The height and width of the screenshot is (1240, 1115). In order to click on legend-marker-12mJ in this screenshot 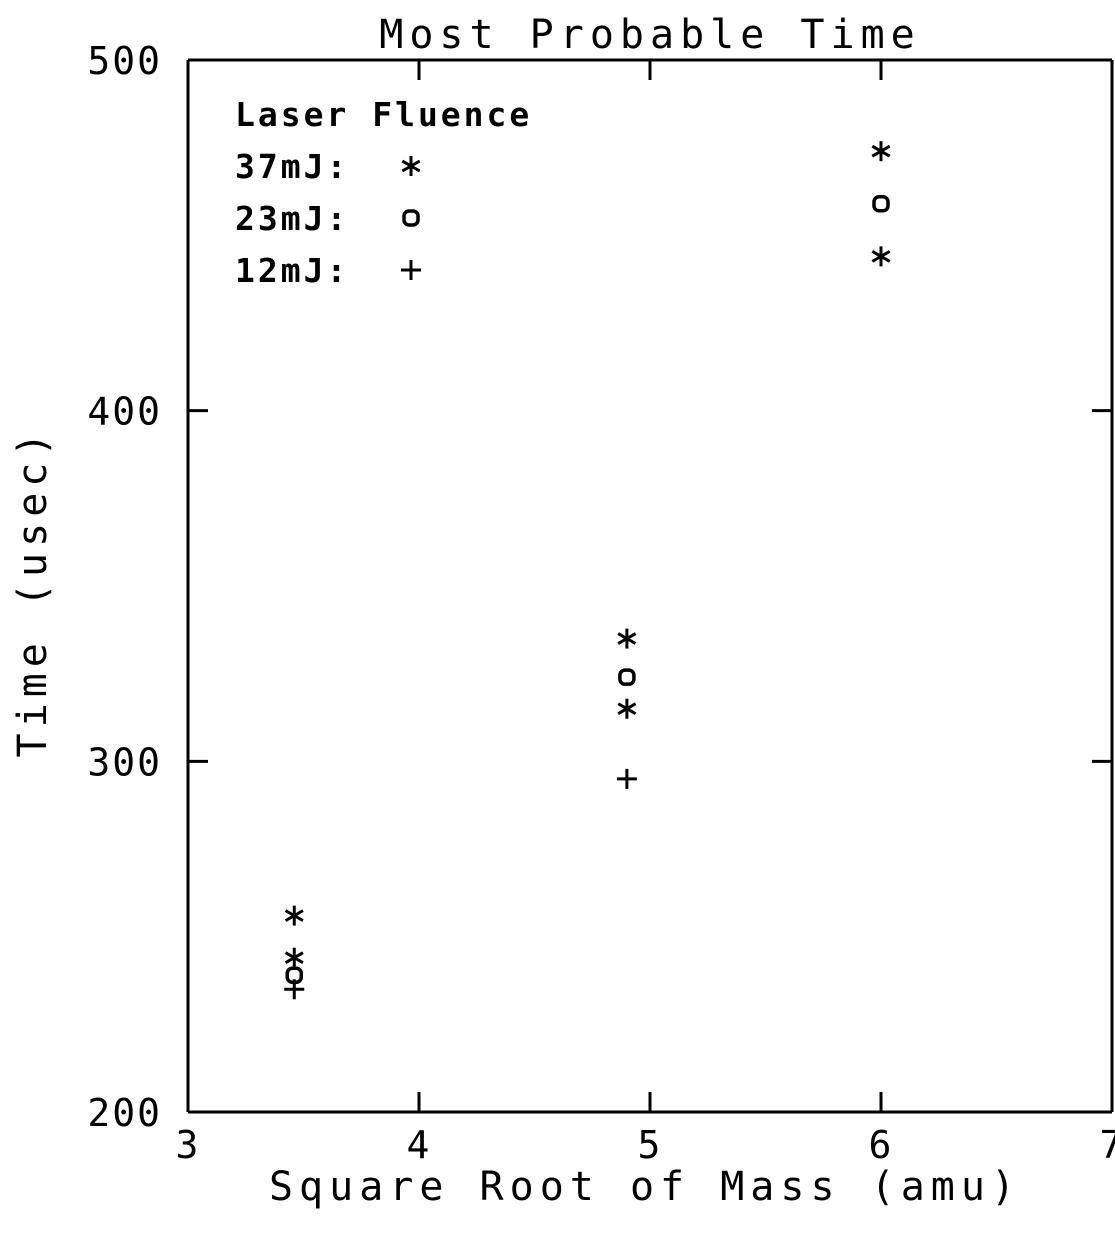, I will do `click(411, 270)`.